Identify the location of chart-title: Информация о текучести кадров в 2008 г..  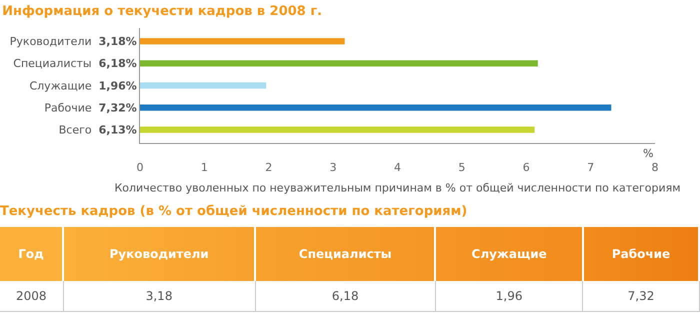
(162, 11).